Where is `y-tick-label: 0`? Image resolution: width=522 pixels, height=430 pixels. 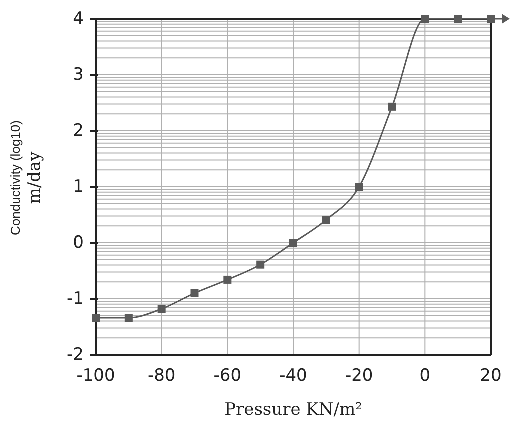
y-tick-label: 0 is located at coordinates (78, 243).